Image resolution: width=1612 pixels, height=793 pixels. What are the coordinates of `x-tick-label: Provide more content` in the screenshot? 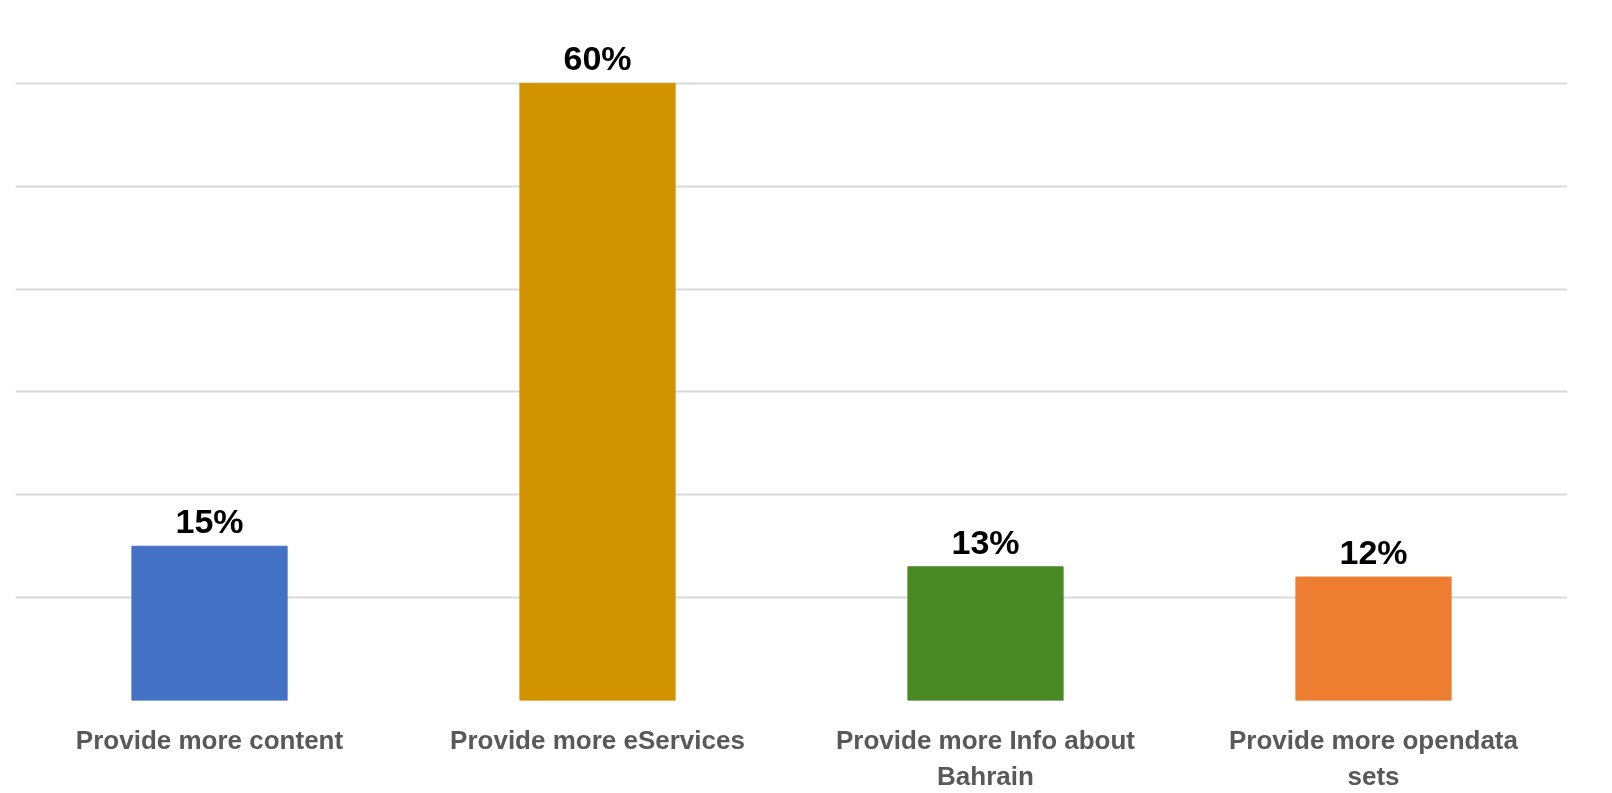 It's located at (209, 739).